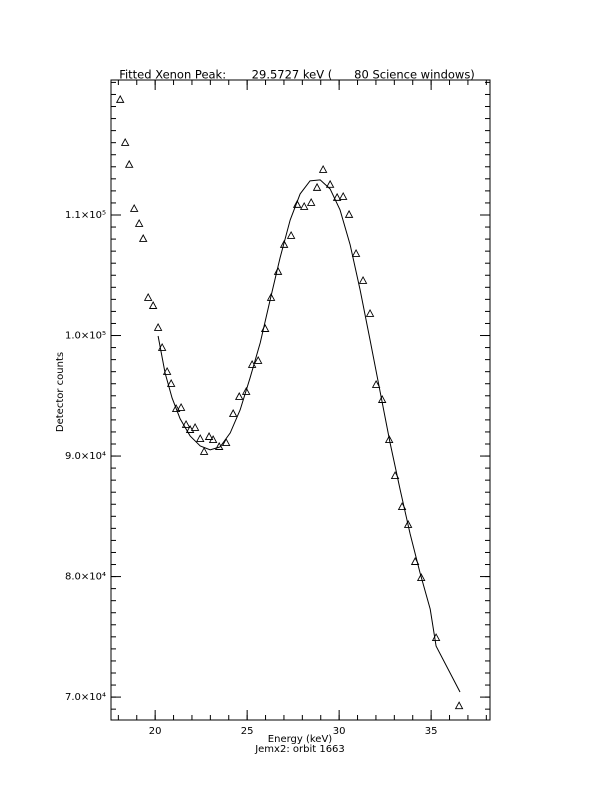  I want to click on y-tick-label: 9.0×10⁴, so click(85, 456).